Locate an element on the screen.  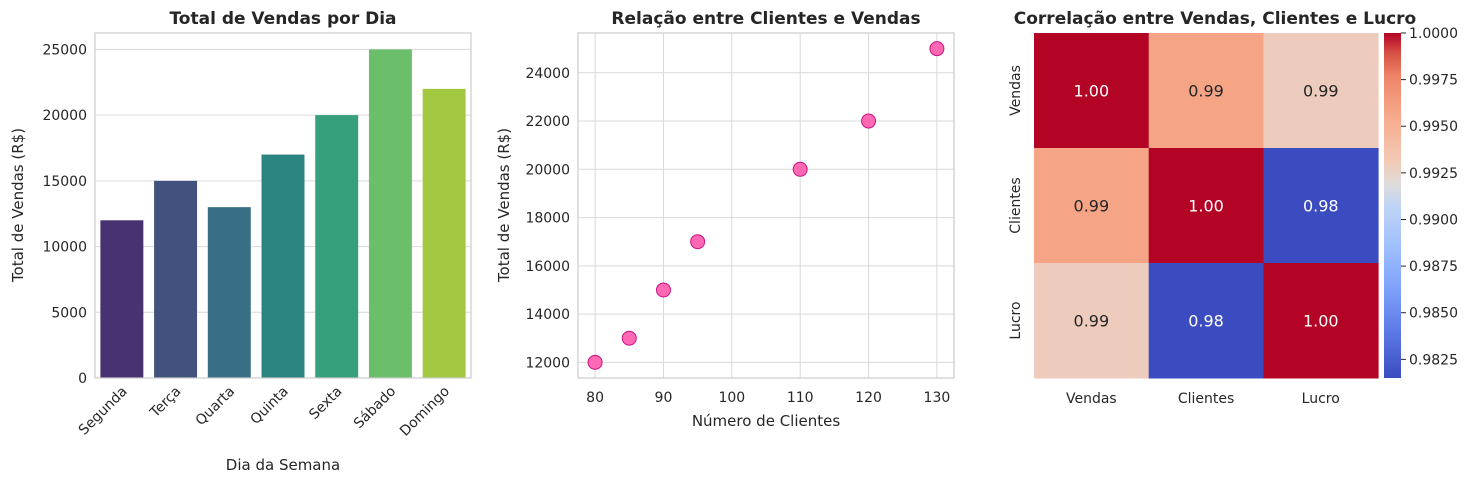
scatter-y-tick-label: 16000 is located at coordinates (547, 267).